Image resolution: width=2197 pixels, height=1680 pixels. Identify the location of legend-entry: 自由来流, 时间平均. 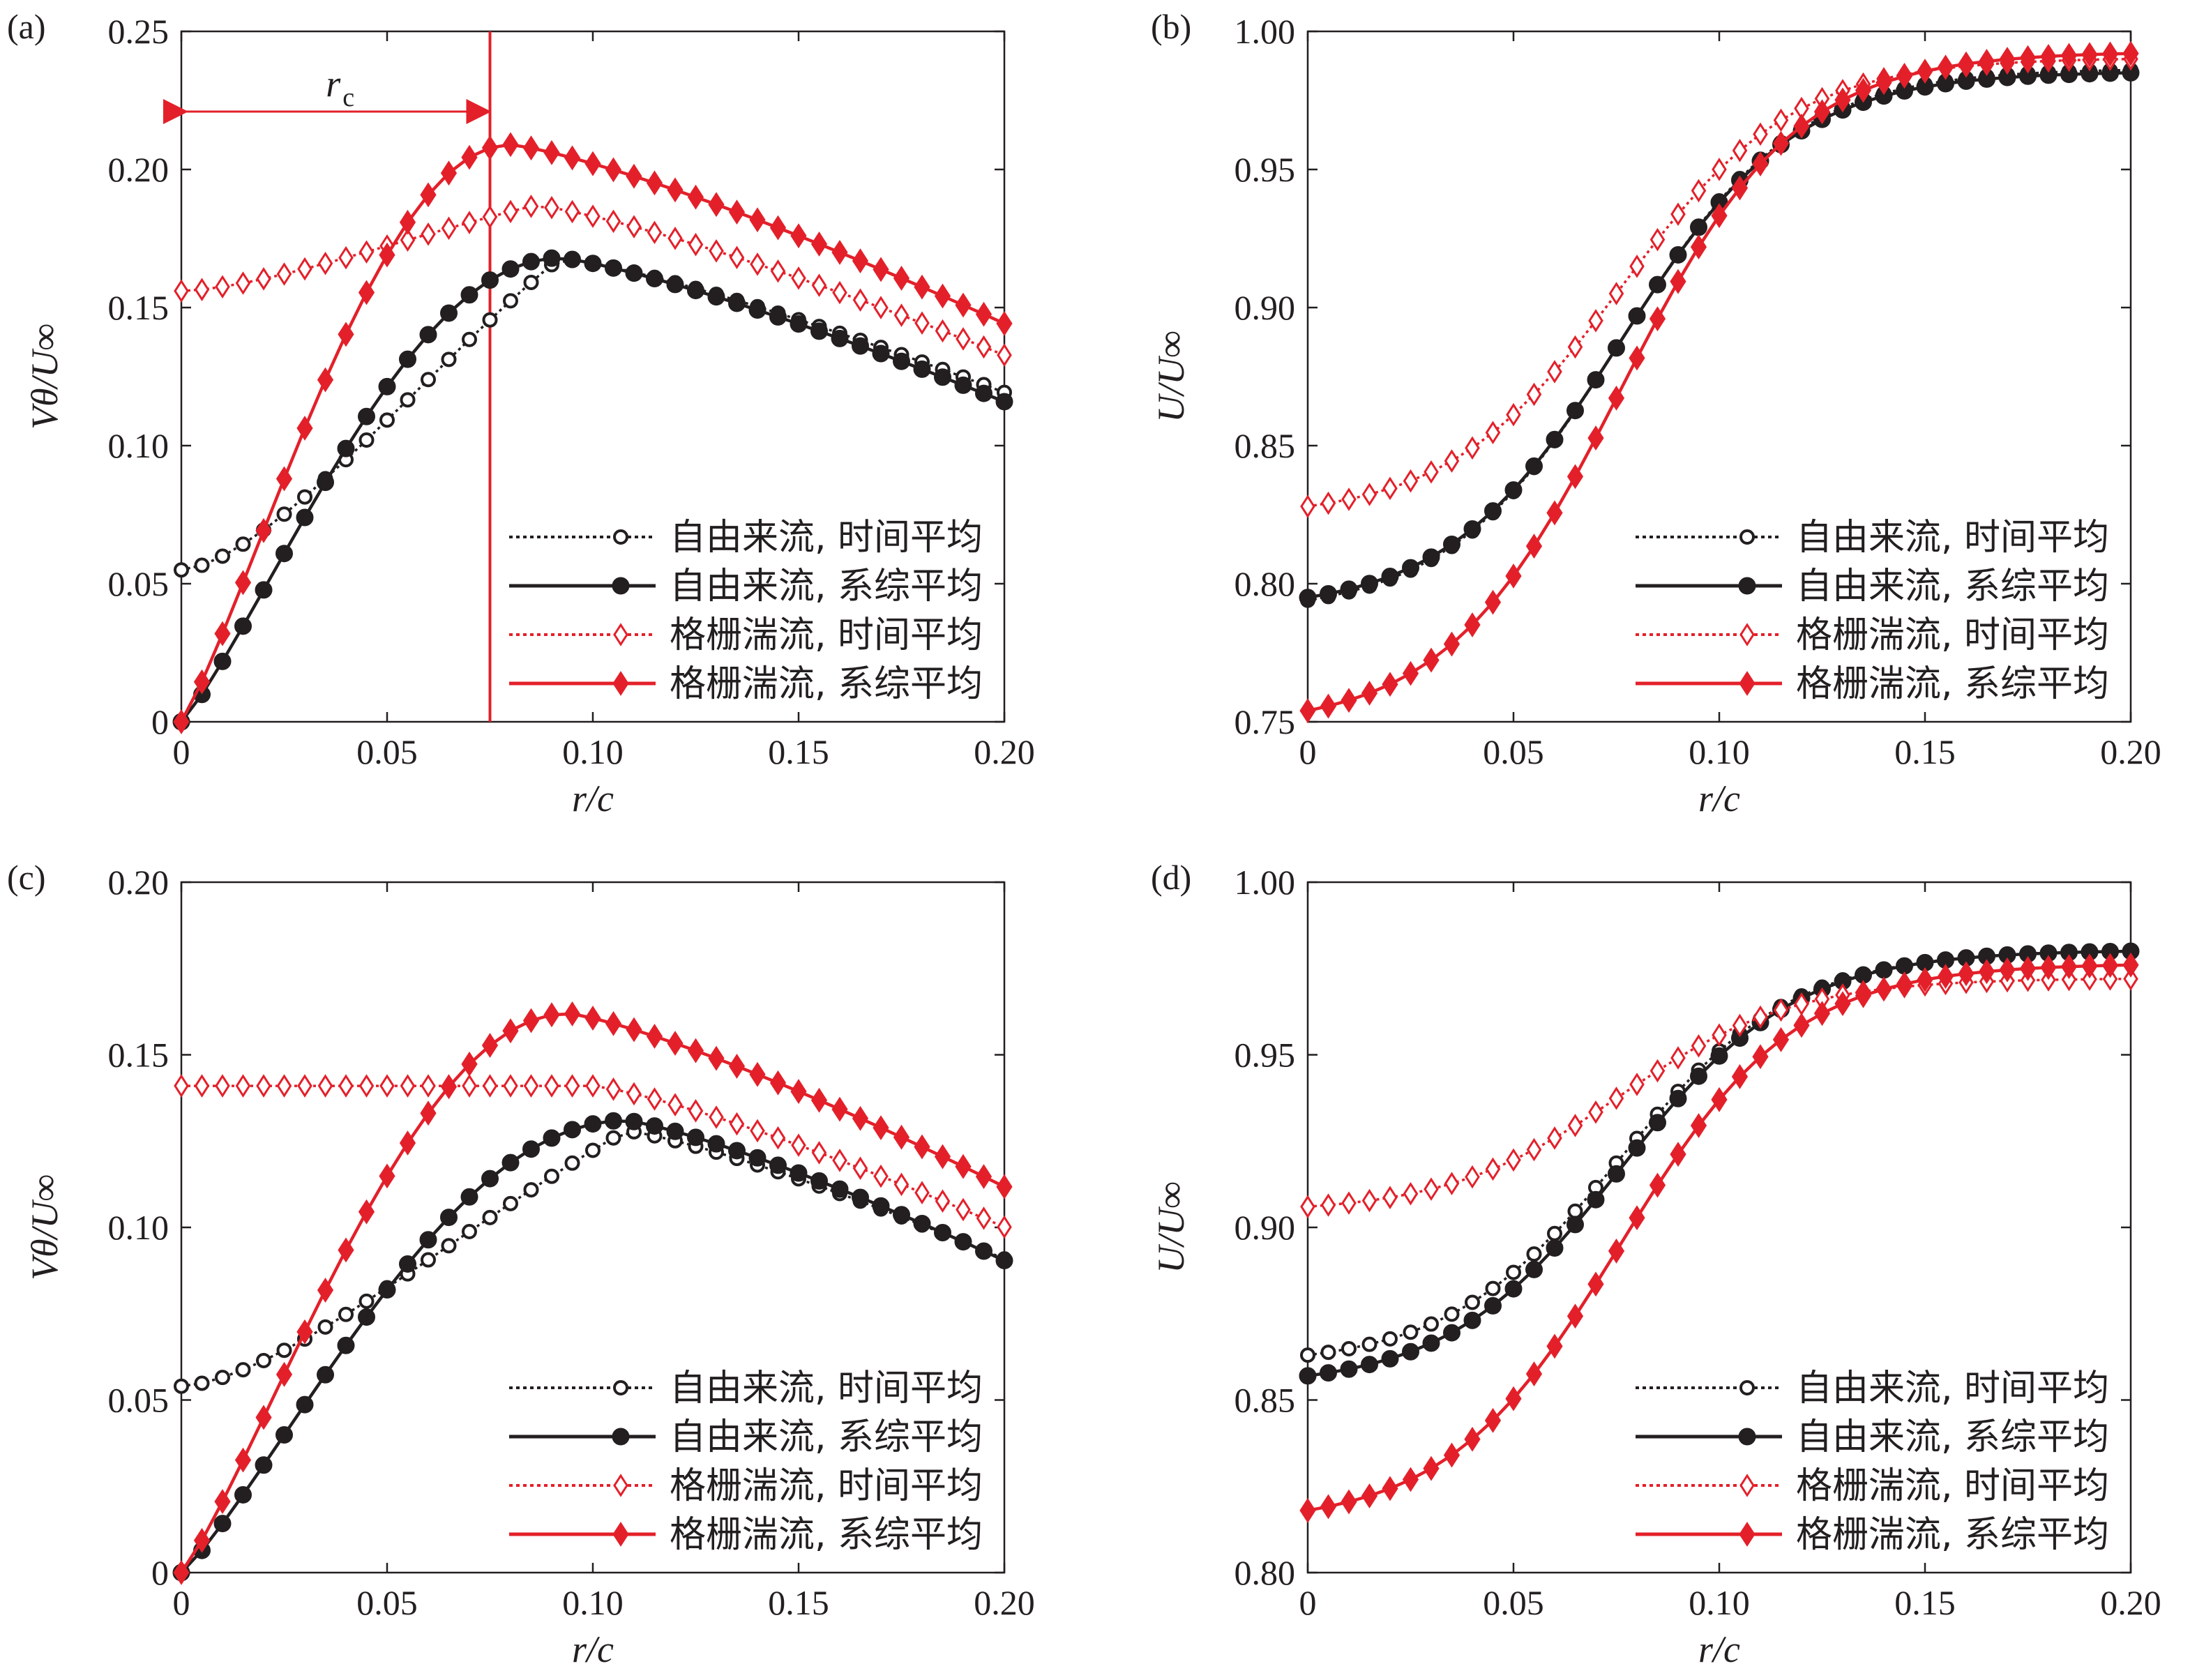
(826, 538).